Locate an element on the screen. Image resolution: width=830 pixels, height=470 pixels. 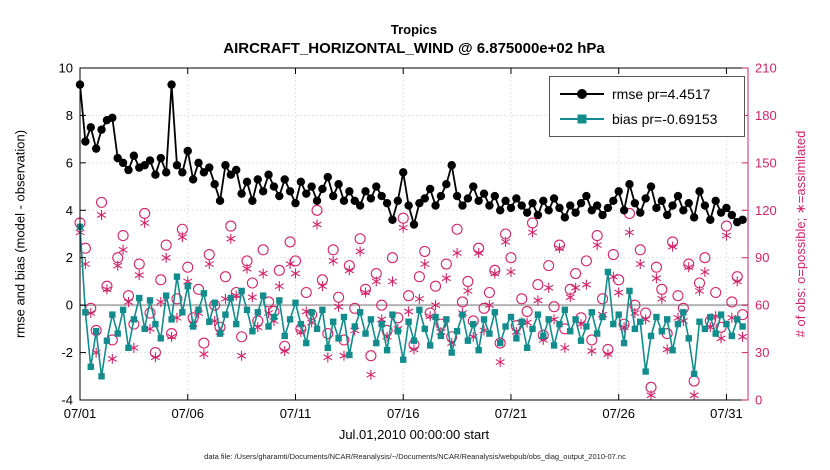
svg-text: 30 is located at coordinates (762, 352).